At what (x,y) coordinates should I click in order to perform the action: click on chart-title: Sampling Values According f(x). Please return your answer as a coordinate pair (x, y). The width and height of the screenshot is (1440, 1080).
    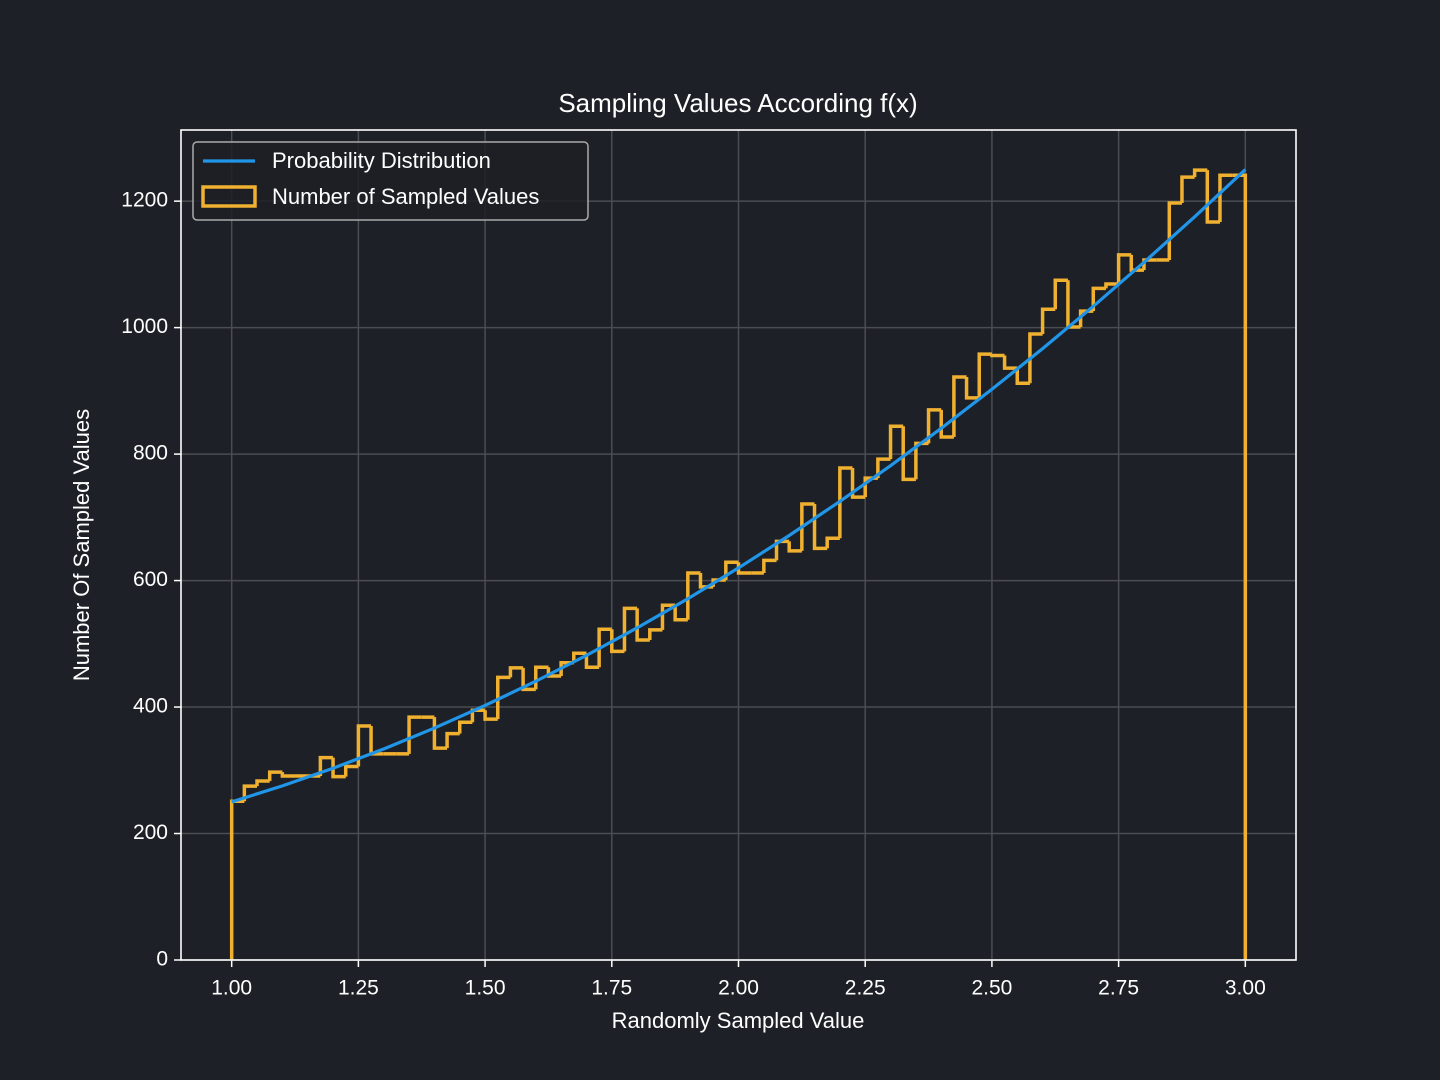
    Looking at the image, I should click on (737, 103).